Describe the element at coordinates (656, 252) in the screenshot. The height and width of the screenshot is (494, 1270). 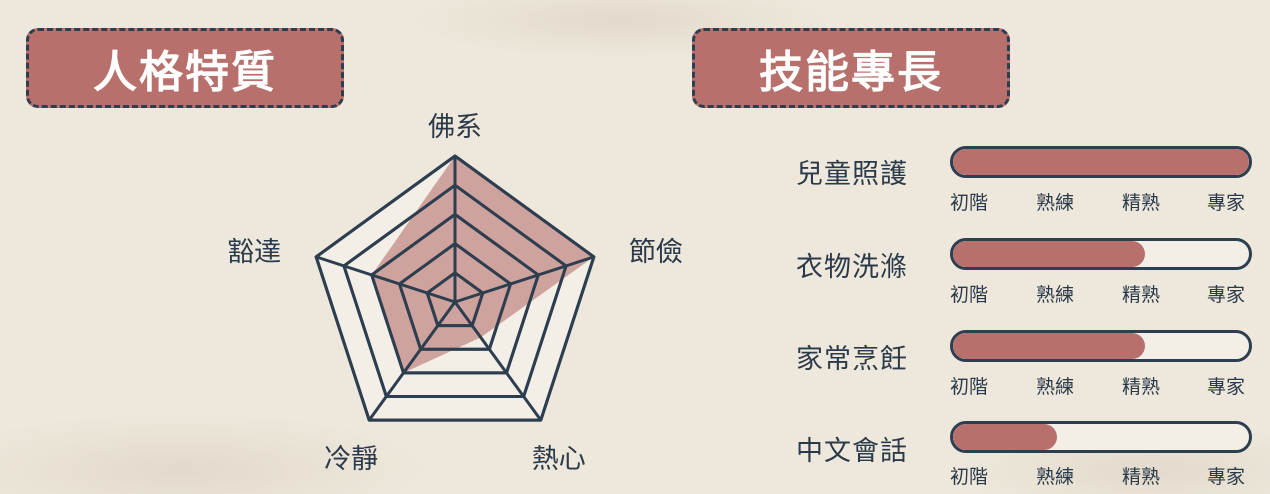
I see `radar-axis-label: 節儉` at that location.